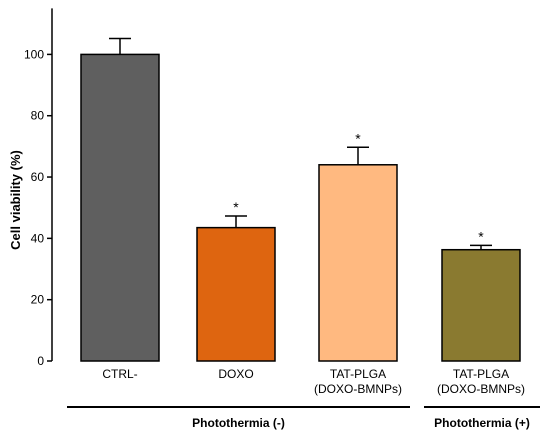  Describe the element at coordinates (38, 238) in the screenshot. I see `y-tick-label: 40` at that location.